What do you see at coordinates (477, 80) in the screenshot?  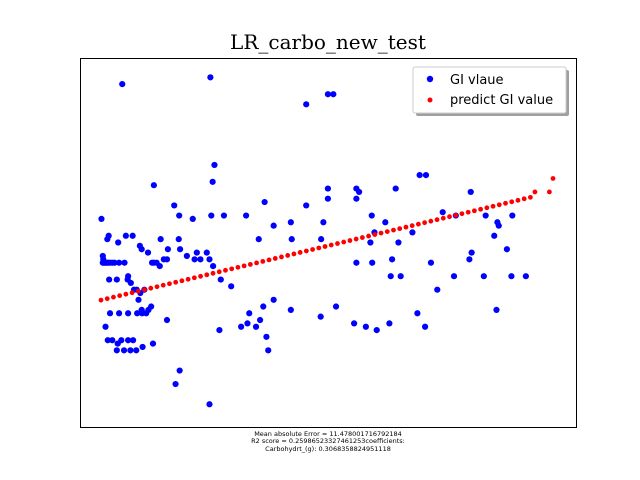 I see `legend-label-gi-value: GI vlaue` at bounding box center [477, 80].